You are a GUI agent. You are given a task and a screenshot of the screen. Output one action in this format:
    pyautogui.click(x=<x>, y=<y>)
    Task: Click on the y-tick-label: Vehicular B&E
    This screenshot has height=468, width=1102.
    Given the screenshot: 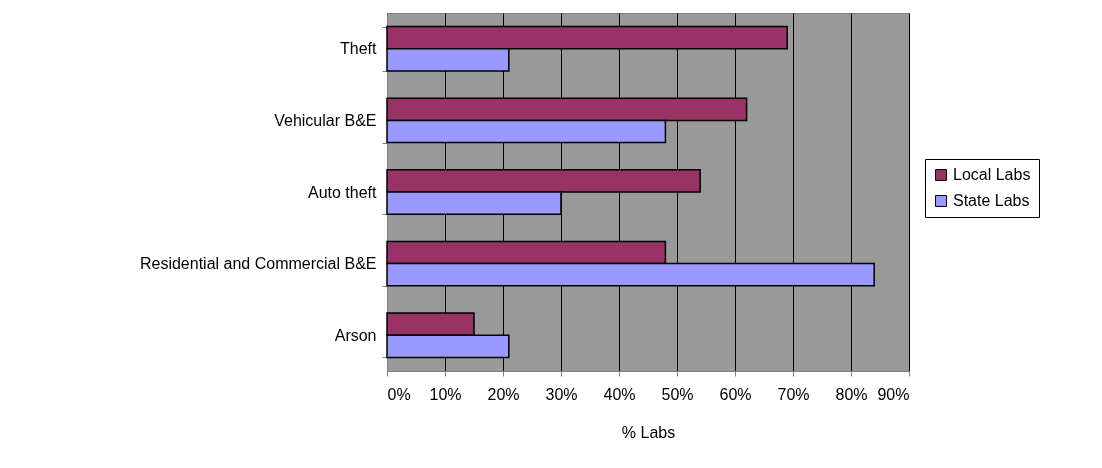 What is the action you would take?
    pyautogui.click(x=325, y=120)
    